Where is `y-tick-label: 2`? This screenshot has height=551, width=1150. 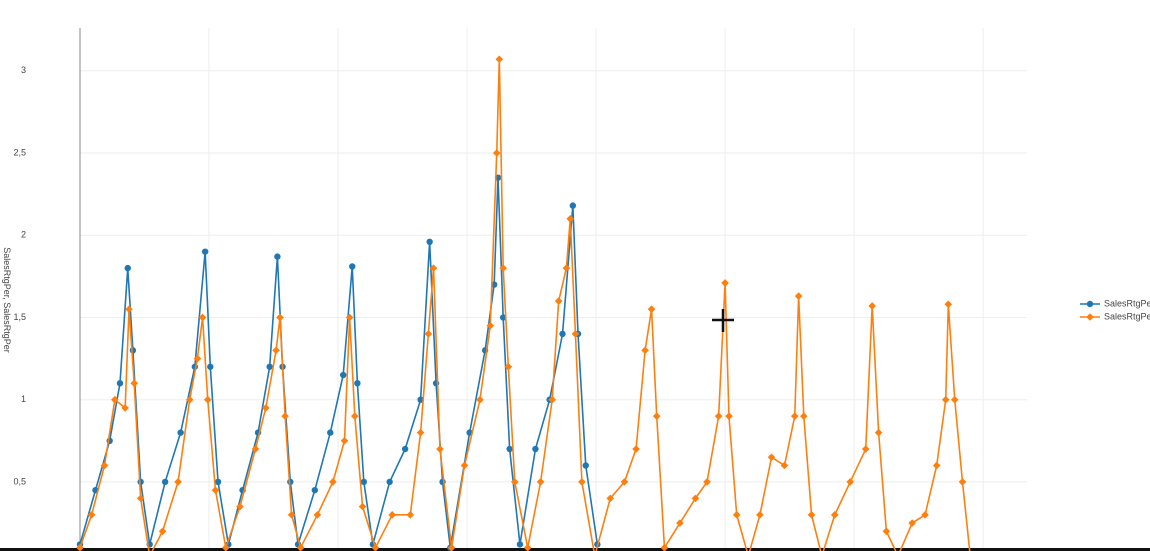
y-tick-label: 2 is located at coordinates (23, 235).